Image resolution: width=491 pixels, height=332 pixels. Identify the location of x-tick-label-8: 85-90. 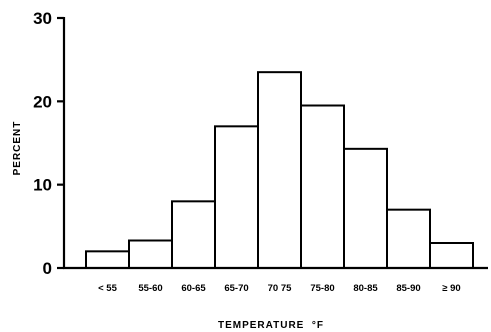
(408, 288).